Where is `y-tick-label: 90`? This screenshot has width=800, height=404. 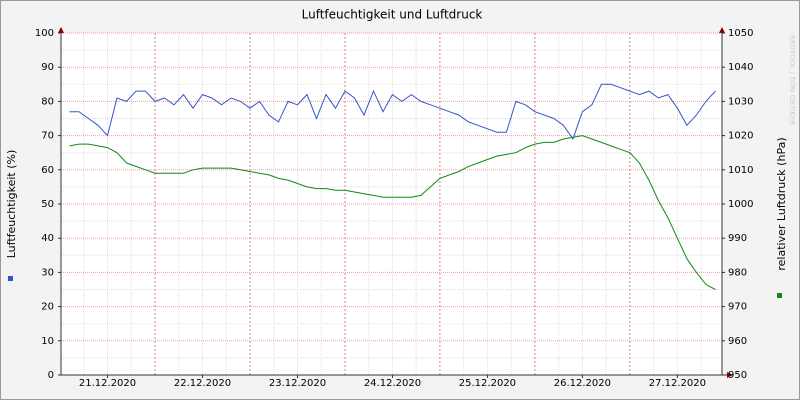
y-tick-label: 90 is located at coordinates (47, 67).